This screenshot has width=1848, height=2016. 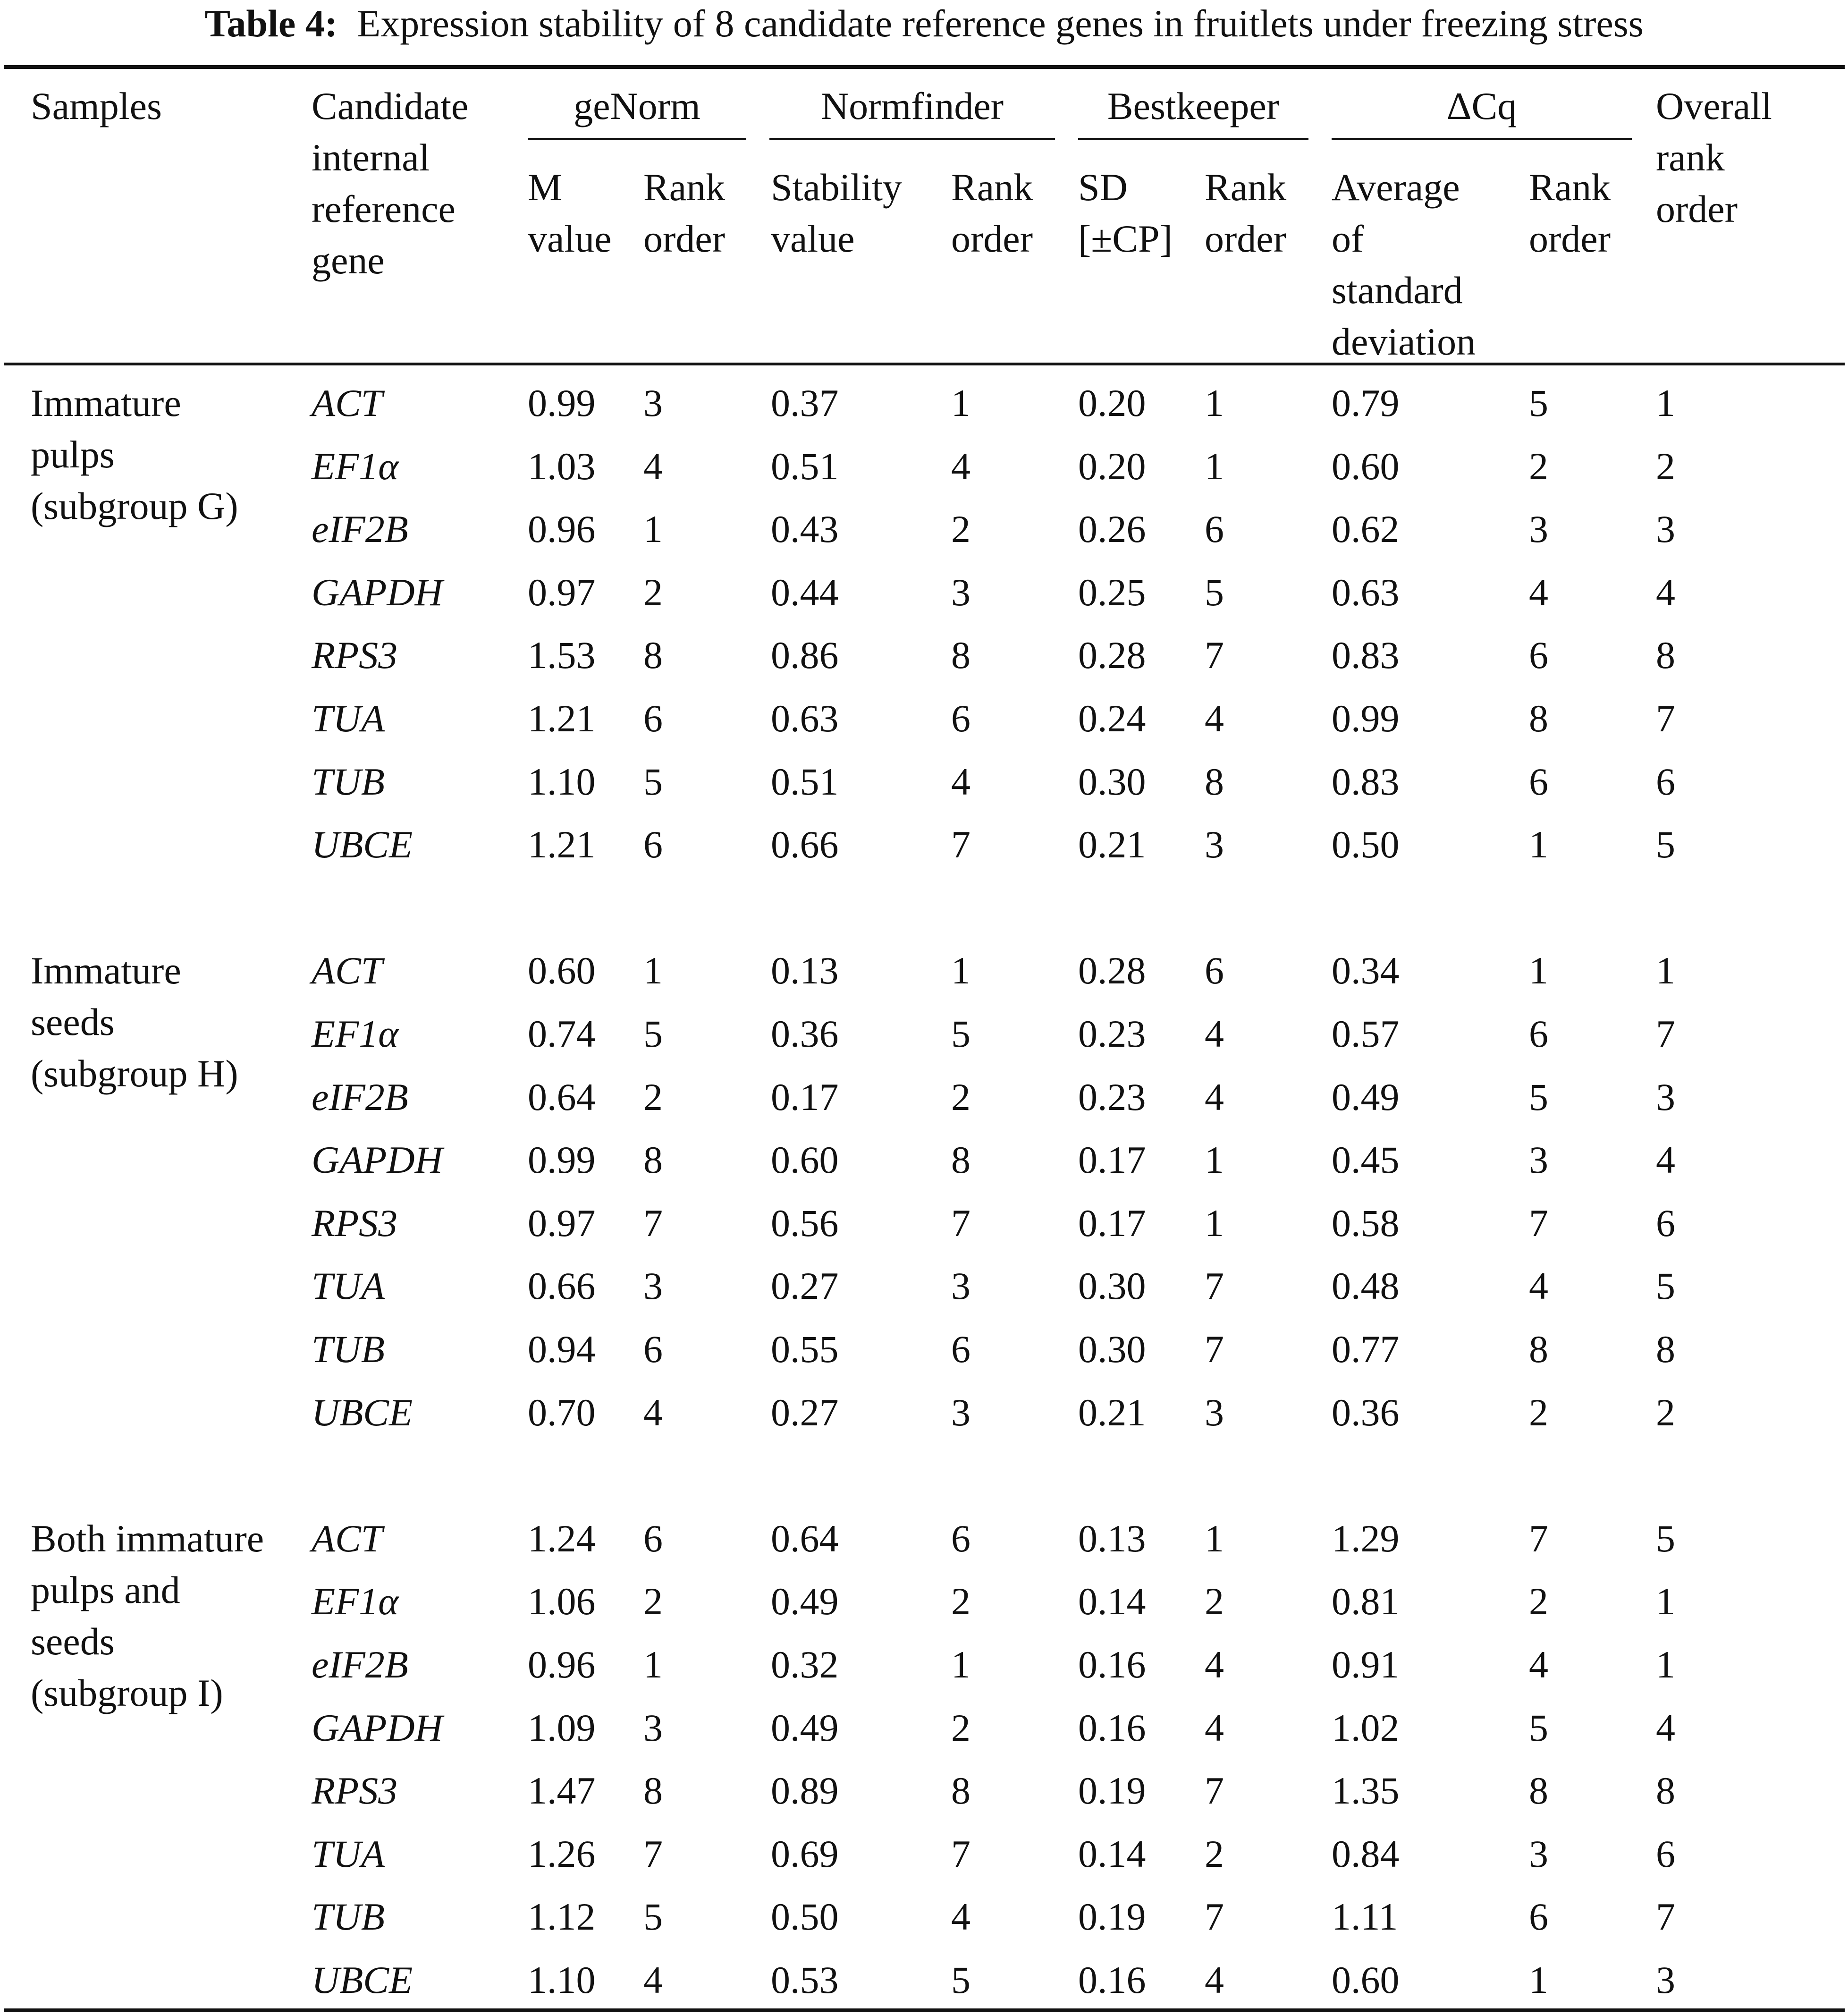 I want to click on cell-stability-value: 0.66, so click(x=805, y=844).